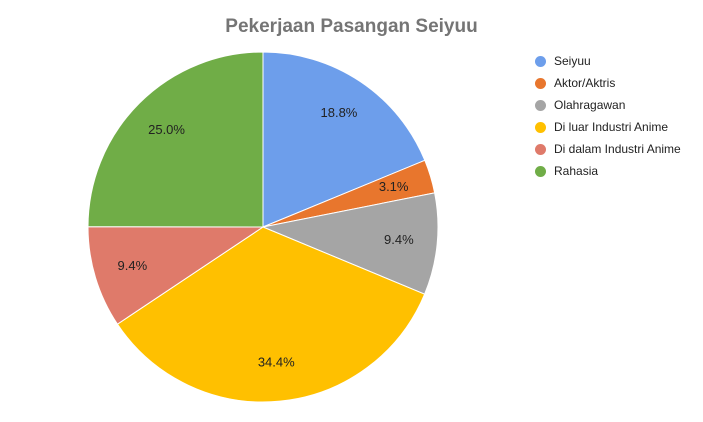 This screenshot has width=703, height=422. What do you see at coordinates (617, 149) in the screenshot?
I see `legend-label: Di dalam Industri Anime` at bounding box center [617, 149].